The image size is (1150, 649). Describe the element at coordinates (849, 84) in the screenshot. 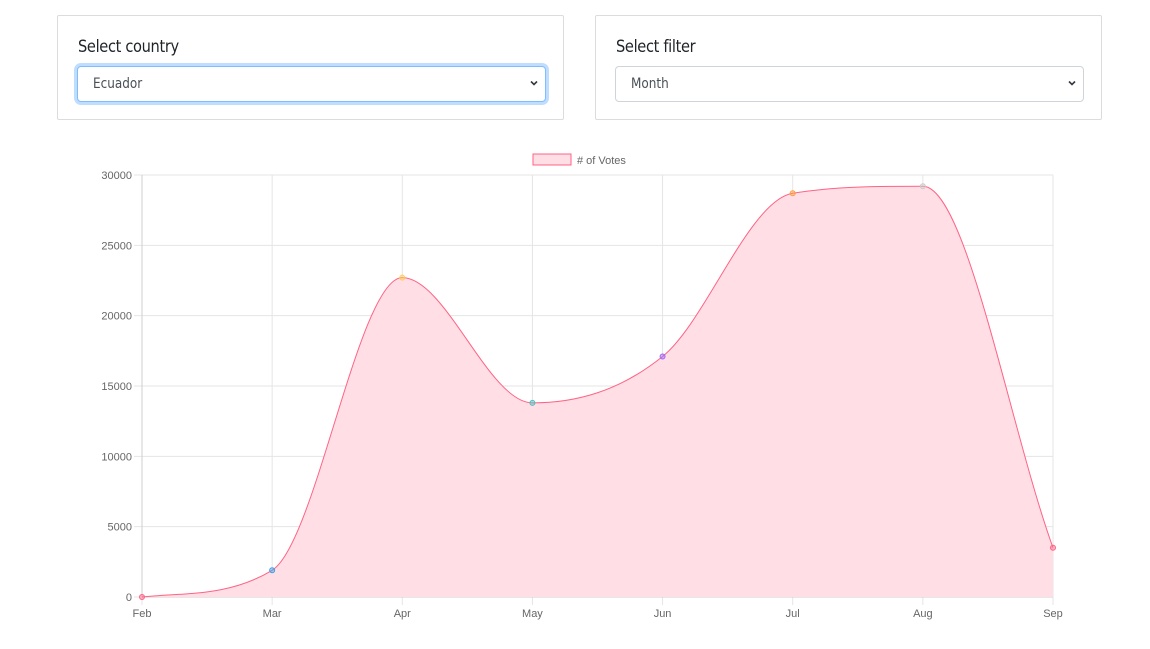

I see `filter-select: Month` at that location.